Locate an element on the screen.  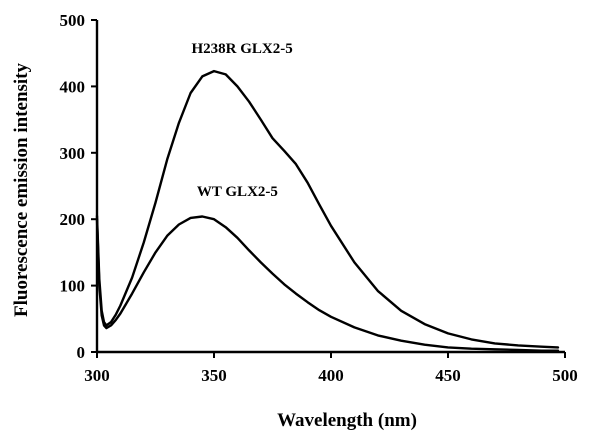
y-axis-title: Fluorescence emission intensity is located at coordinates (21, 189).